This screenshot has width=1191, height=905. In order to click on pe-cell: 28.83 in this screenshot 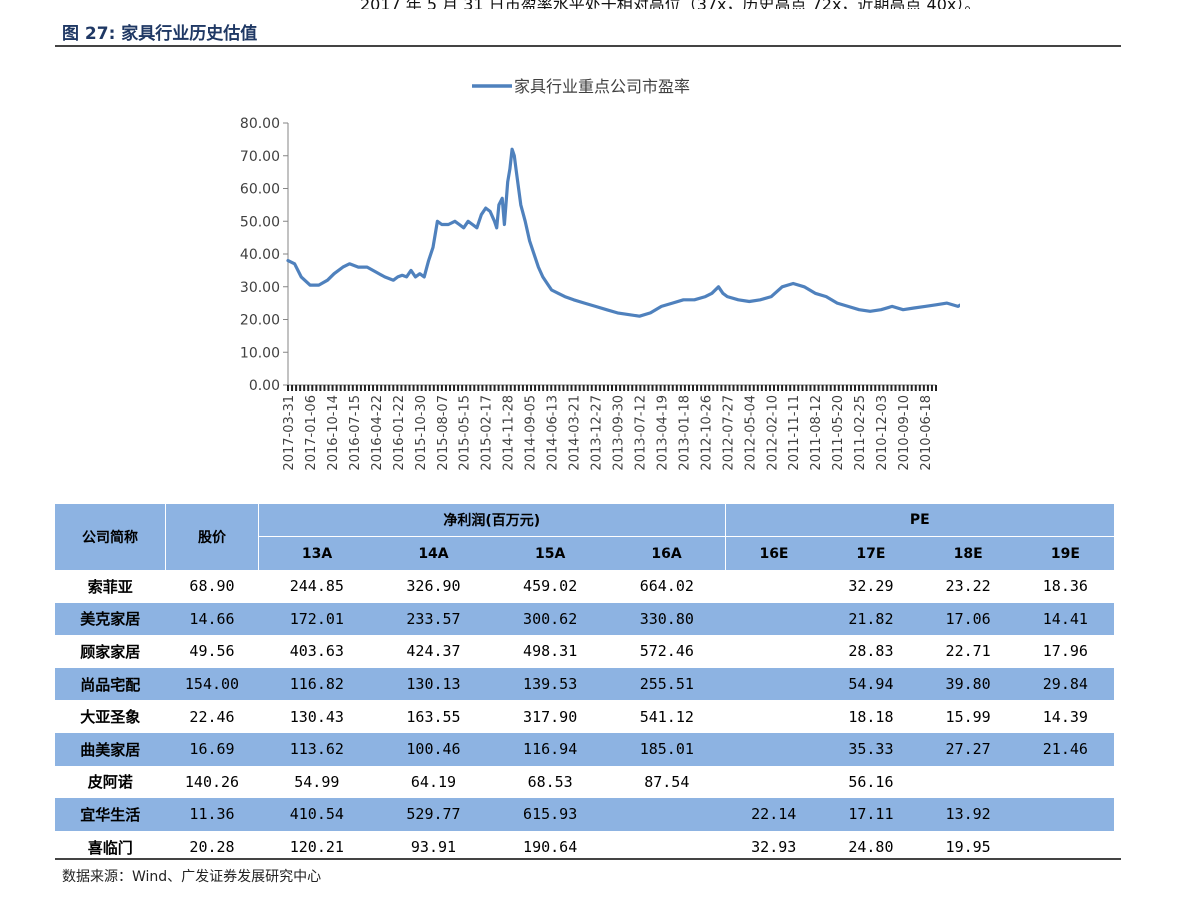, I will do `click(871, 651)`.